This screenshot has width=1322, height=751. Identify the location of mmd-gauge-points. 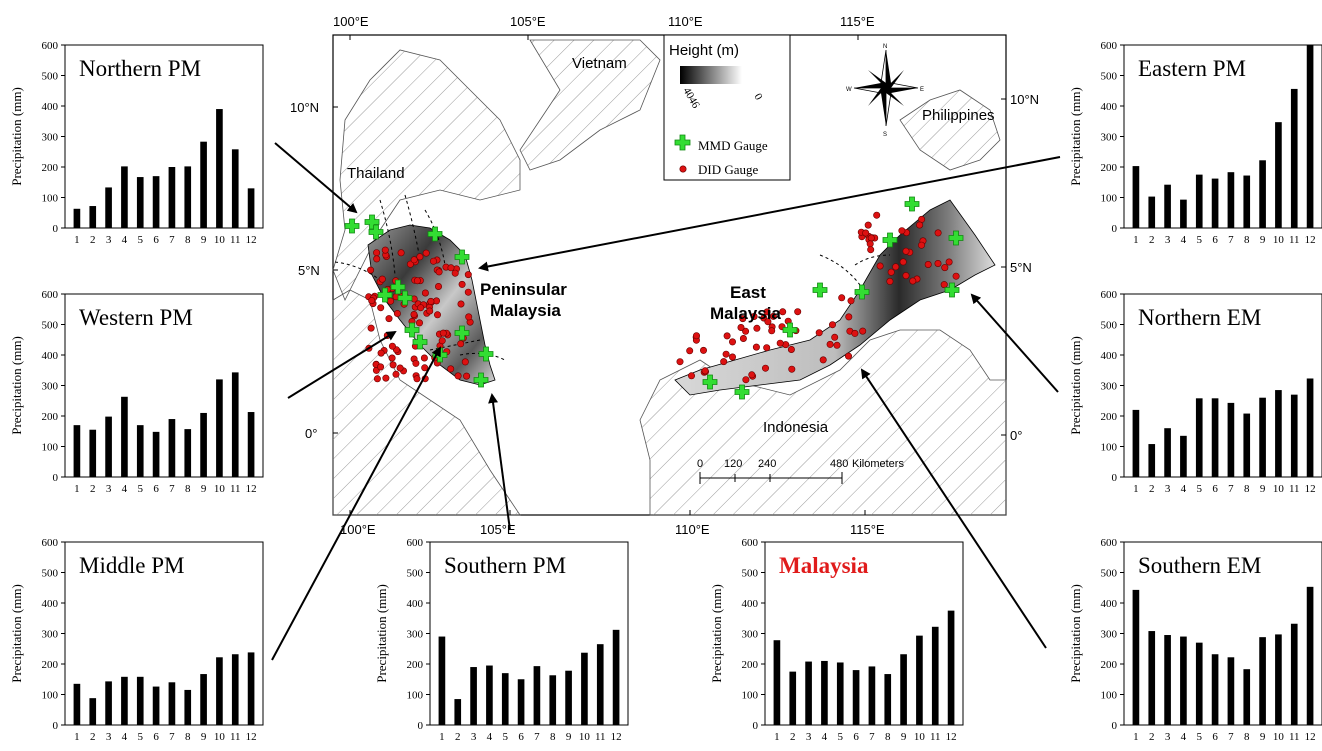
(654, 298).